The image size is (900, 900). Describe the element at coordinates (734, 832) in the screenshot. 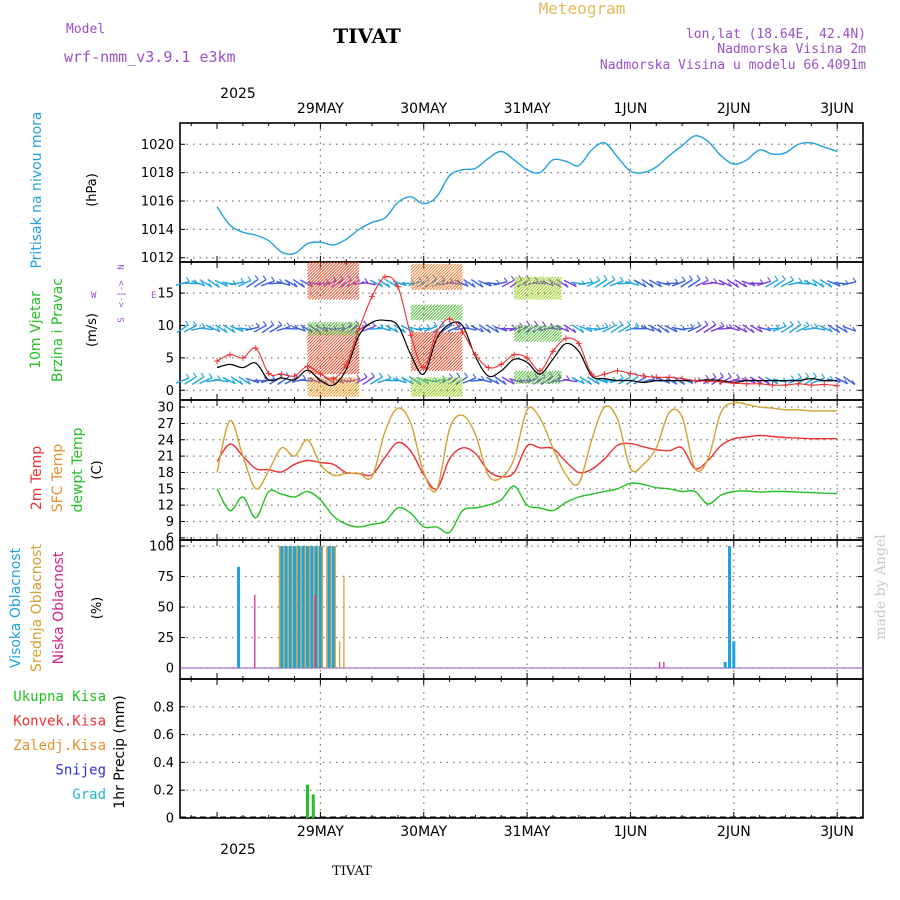

I see `bottom-date-label: 2JUN` at that location.